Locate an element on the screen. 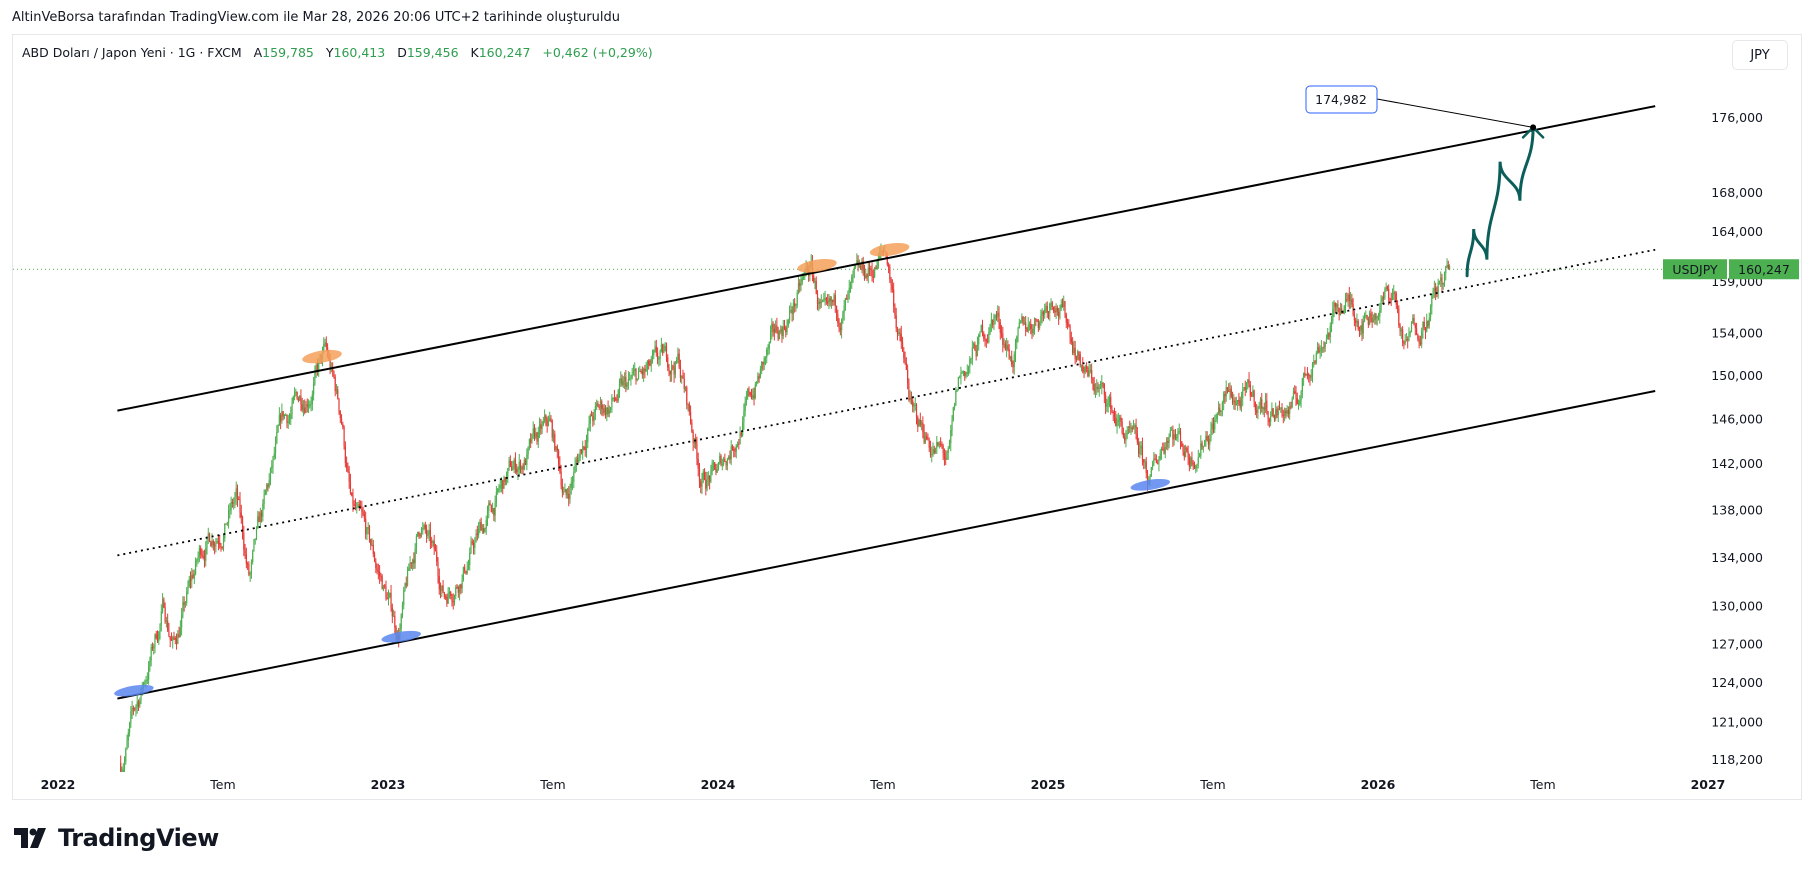 The image size is (1814, 877). symbol-name: ABD Doları / Japon Yeni · 1G · FXCM is located at coordinates (132, 52).